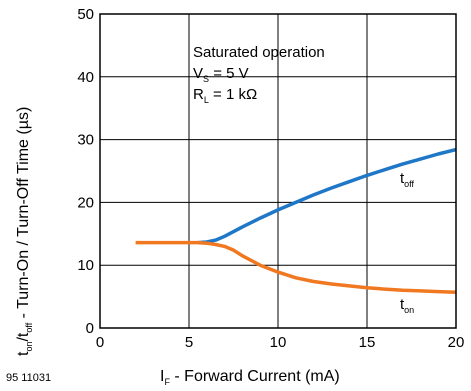 Image resolution: width=471 pixels, height=391 pixels. Describe the element at coordinates (85, 171) in the screenshot. I see `y-tick-labels: 0 10 20 30 40 50` at that location.